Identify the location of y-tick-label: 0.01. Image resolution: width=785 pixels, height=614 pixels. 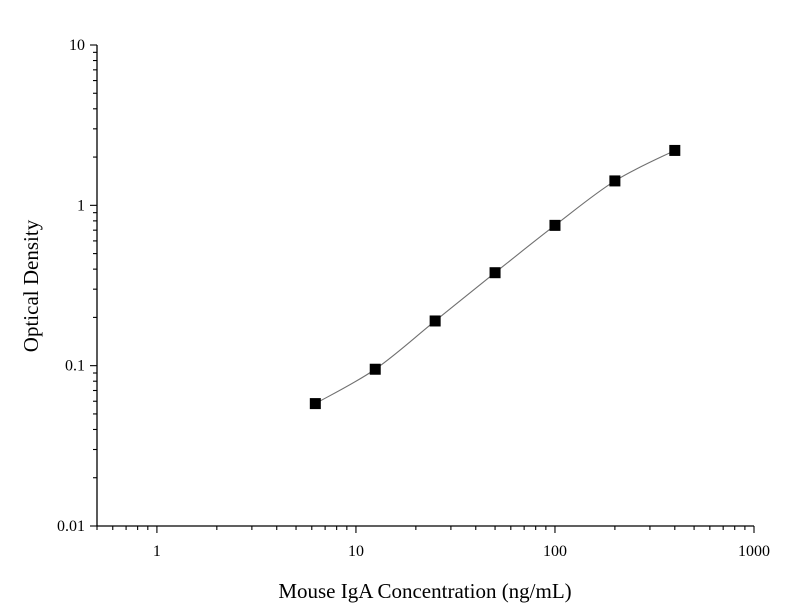
(71, 526).